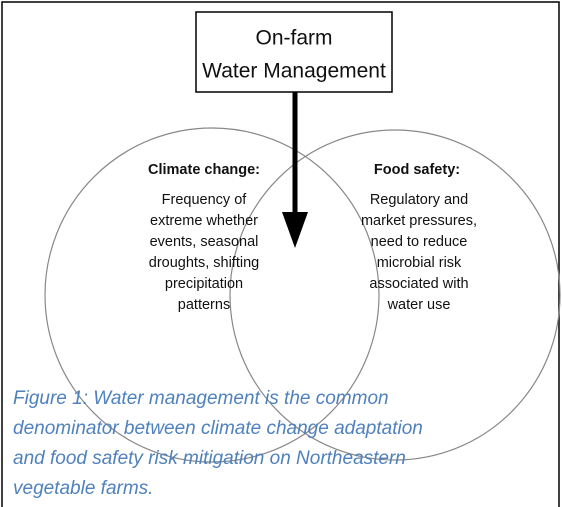 This screenshot has height=507, width=562. Describe the element at coordinates (418, 284) in the screenshot. I see `right-line: associated with` at that location.